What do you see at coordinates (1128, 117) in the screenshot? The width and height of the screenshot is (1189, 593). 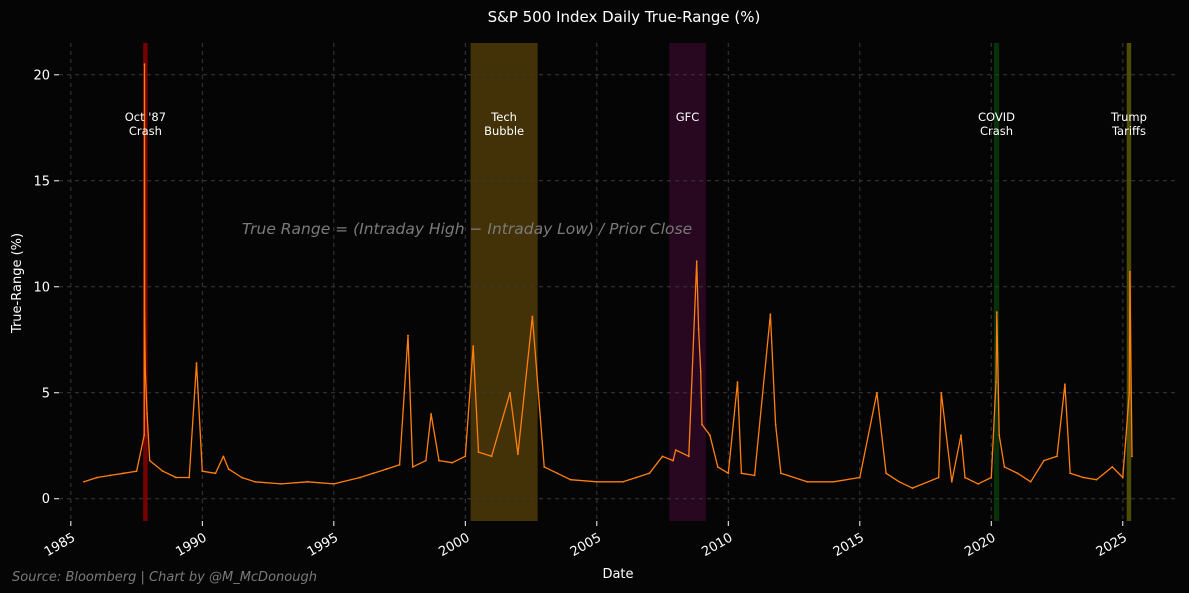 I see `event-label-4-line-0: Trump` at bounding box center [1128, 117].